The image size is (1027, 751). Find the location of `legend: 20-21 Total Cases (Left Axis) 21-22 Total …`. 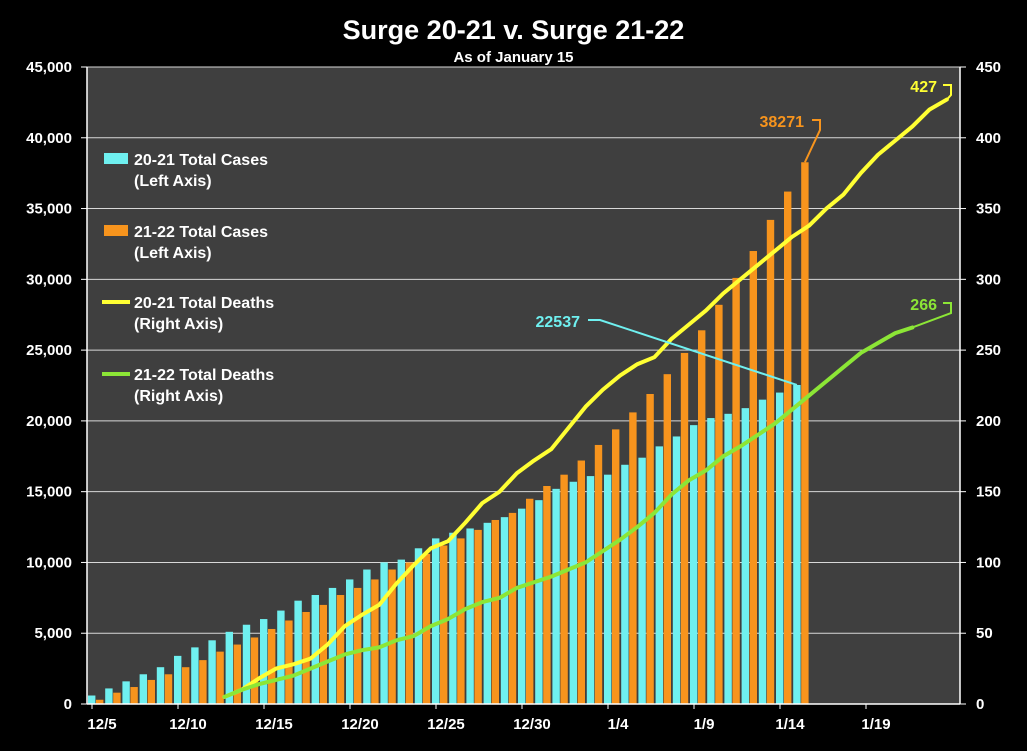

legend: 20-21 Total Cases (Left Axis) 21-22 Total … is located at coordinates (188, 278).